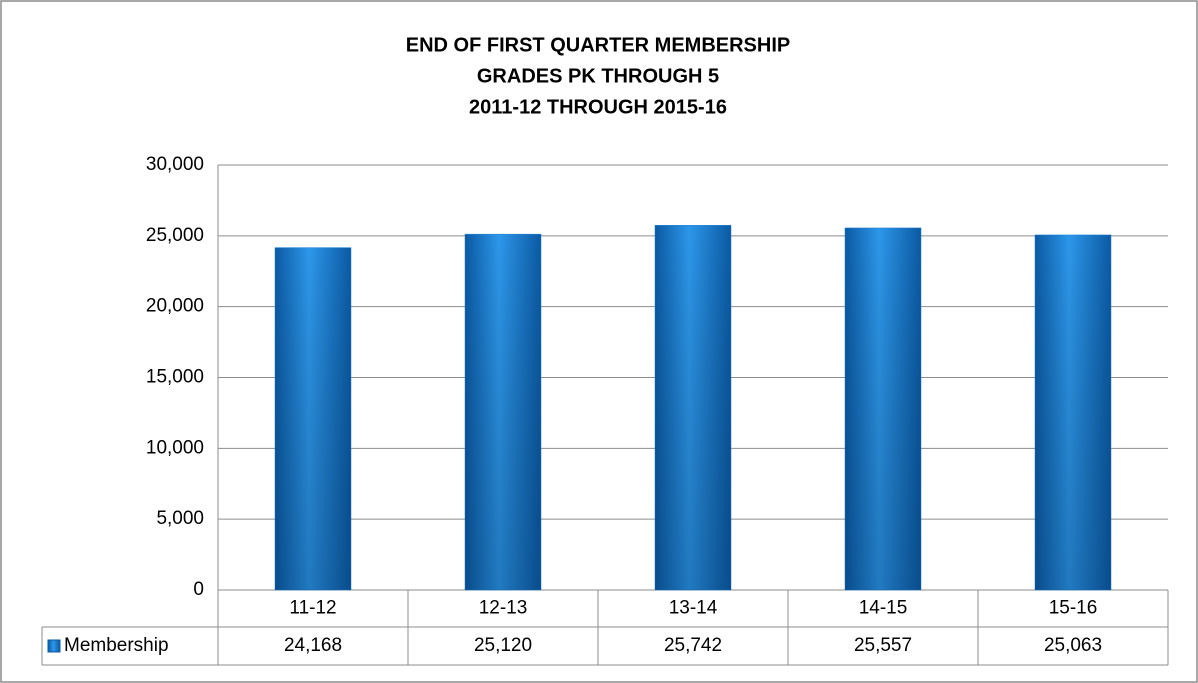 The width and height of the screenshot is (1198, 683). What do you see at coordinates (883, 608) in the screenshot?
I see `x-tick-label: 14-15` at bounding box center [883, 608].